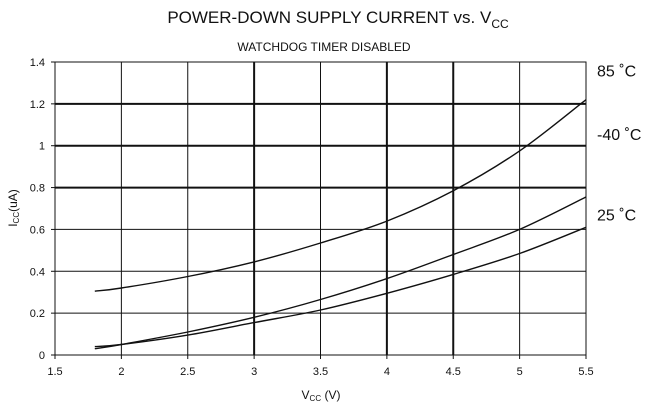  I want to click on y-tick-label: 0, so click(42, 356).